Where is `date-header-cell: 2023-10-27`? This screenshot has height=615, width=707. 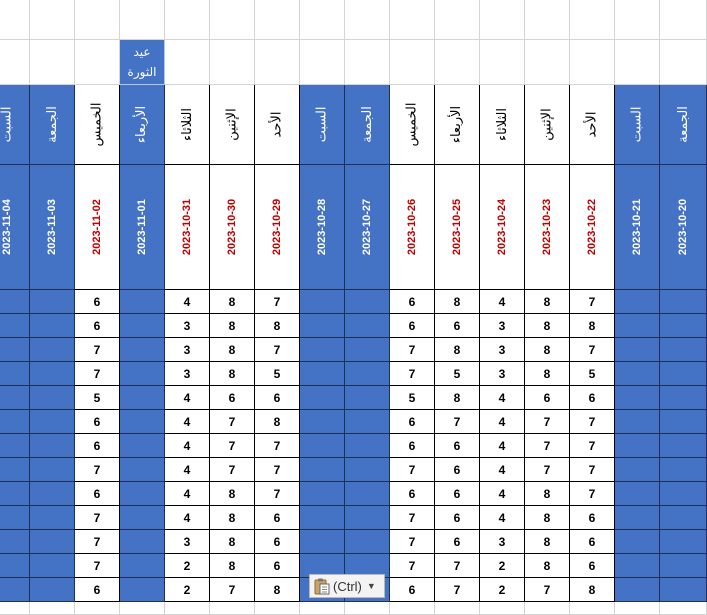 date-header-cell: 2023-10-27 is located at coordinates (367, 227).